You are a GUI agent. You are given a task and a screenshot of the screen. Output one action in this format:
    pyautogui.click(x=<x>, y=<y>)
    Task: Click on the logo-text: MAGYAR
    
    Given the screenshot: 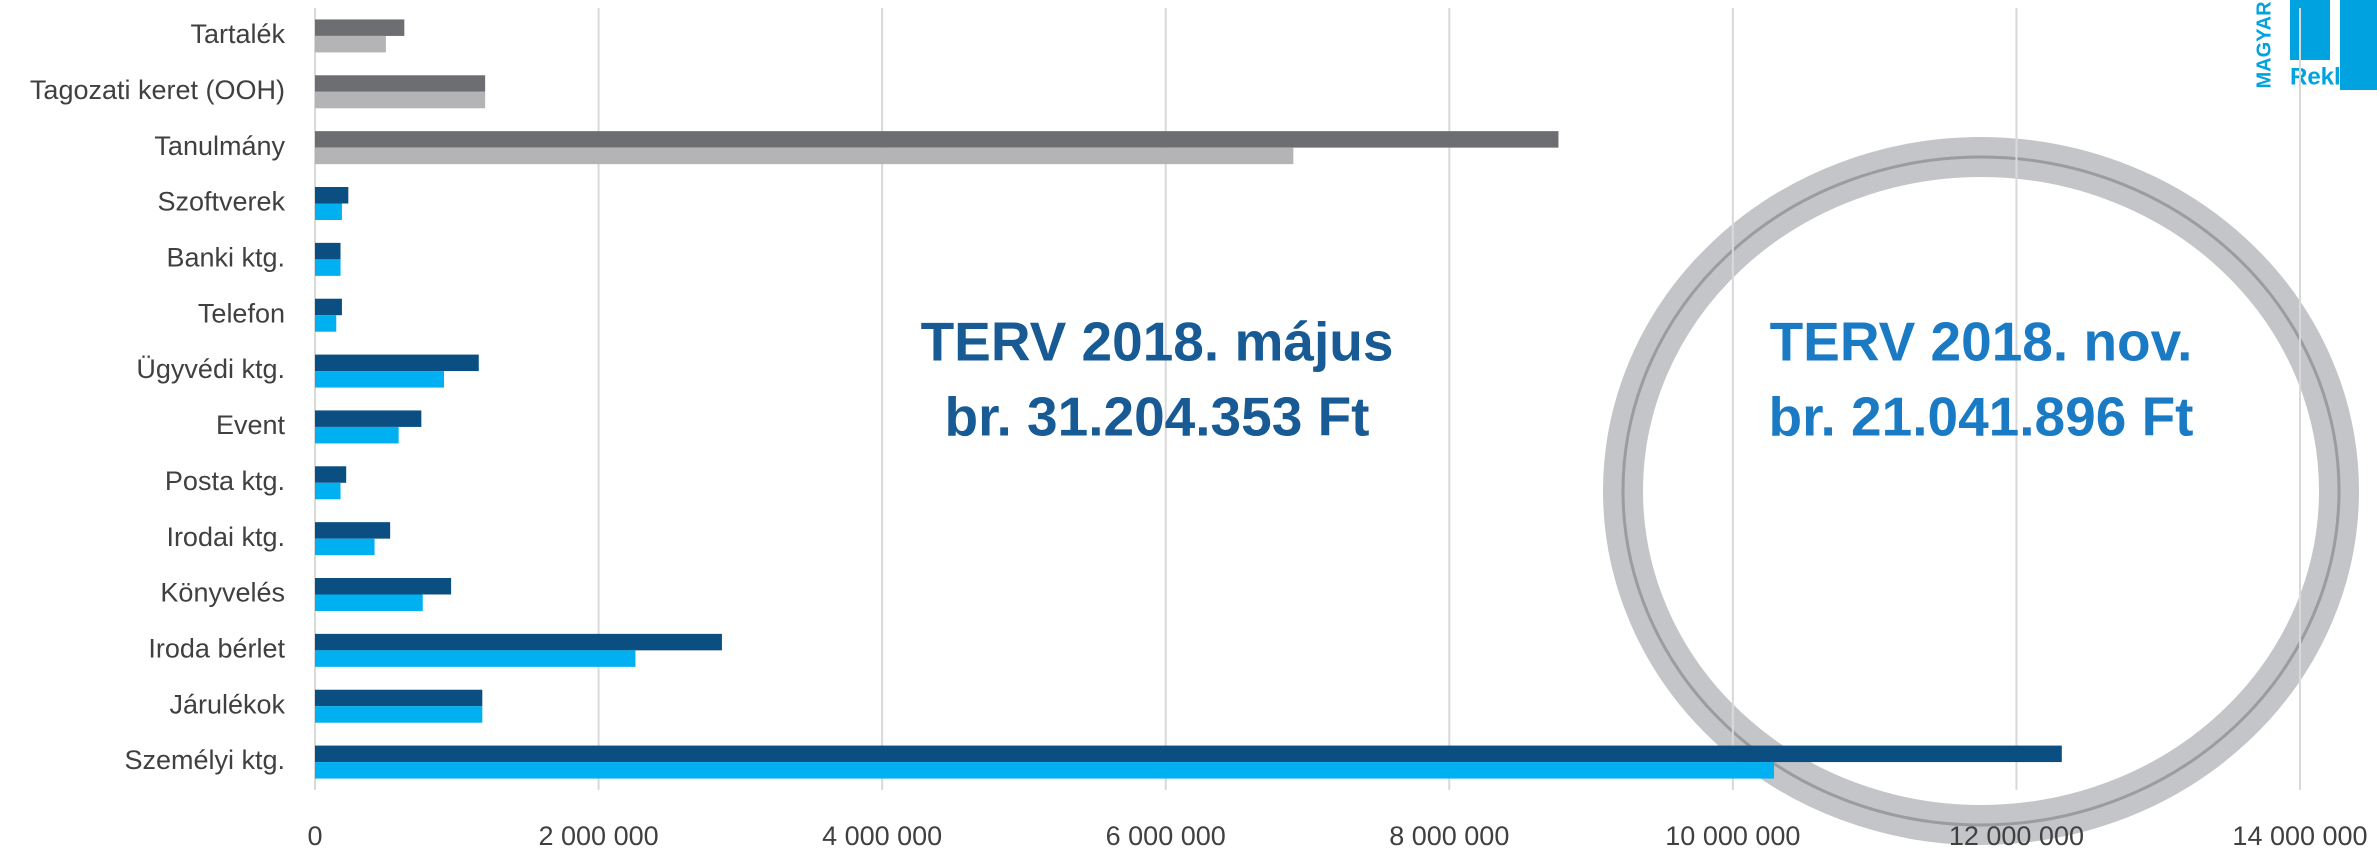 What is the action you would take?
    pyautogui.click(x=2264, y=45)
    